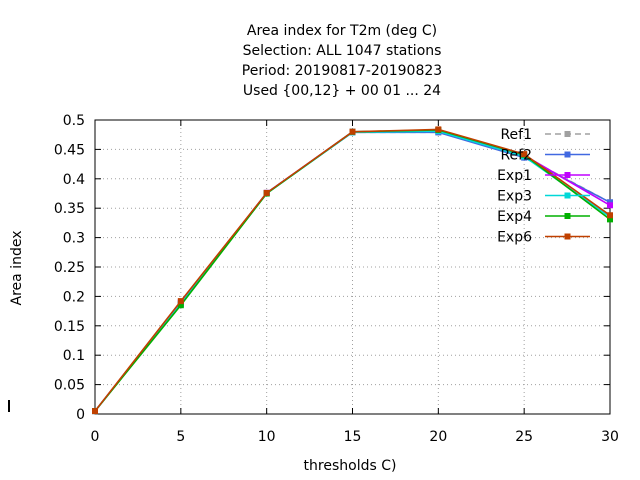 This screenshot has width=640, height=480. I want to click on legend-label: Exp6, so click(514, 238).